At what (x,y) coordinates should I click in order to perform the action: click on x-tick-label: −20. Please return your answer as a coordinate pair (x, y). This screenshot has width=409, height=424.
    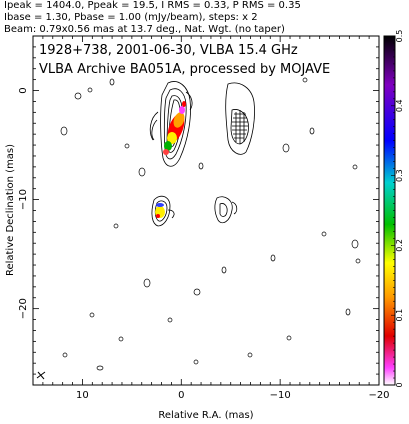
    Looking at the image, I should click on (378, 395).